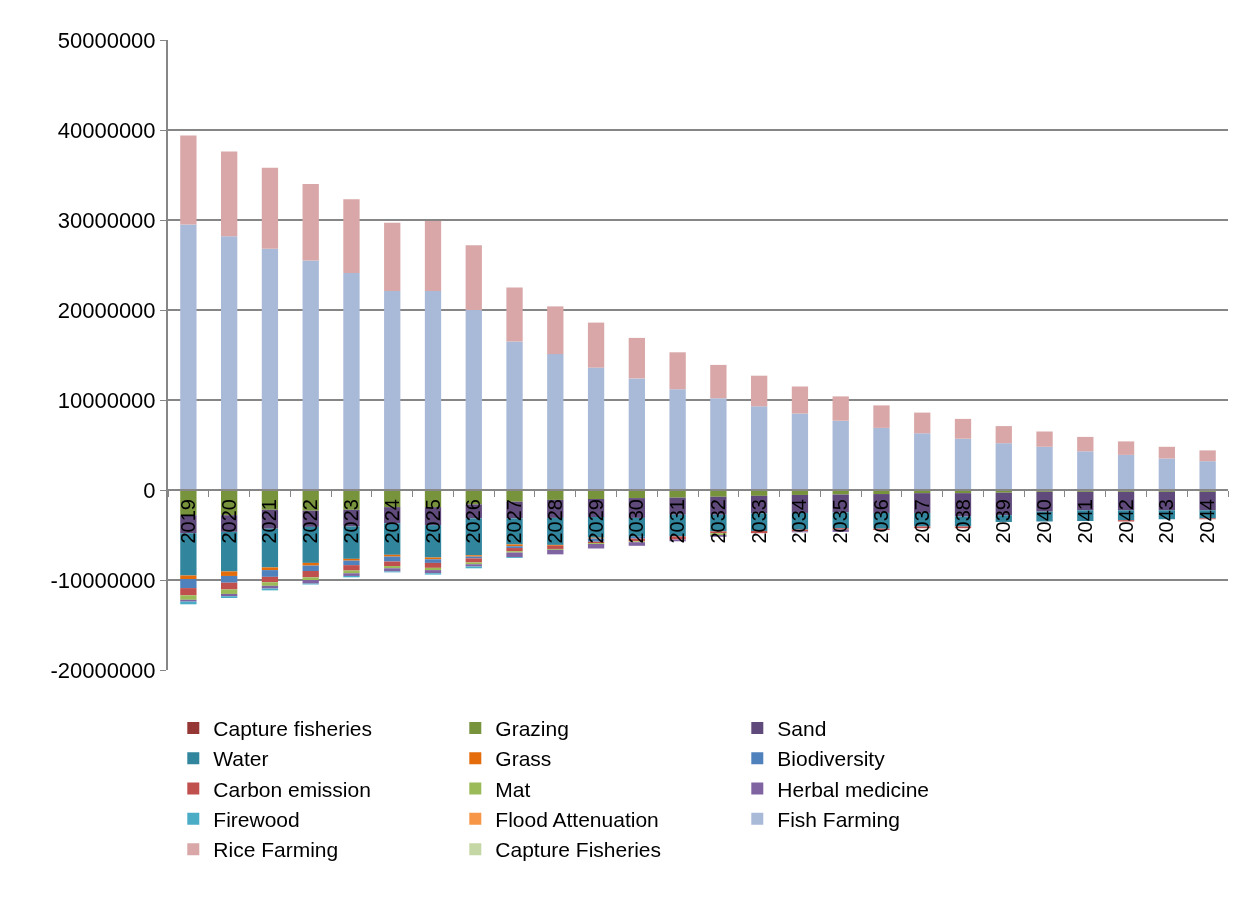 The image size is (1248, 899). What do you see at coordinates (106, 220) in the screenshot?
I see `y-tick-label: 30000000` at bounding box center [106, 220].